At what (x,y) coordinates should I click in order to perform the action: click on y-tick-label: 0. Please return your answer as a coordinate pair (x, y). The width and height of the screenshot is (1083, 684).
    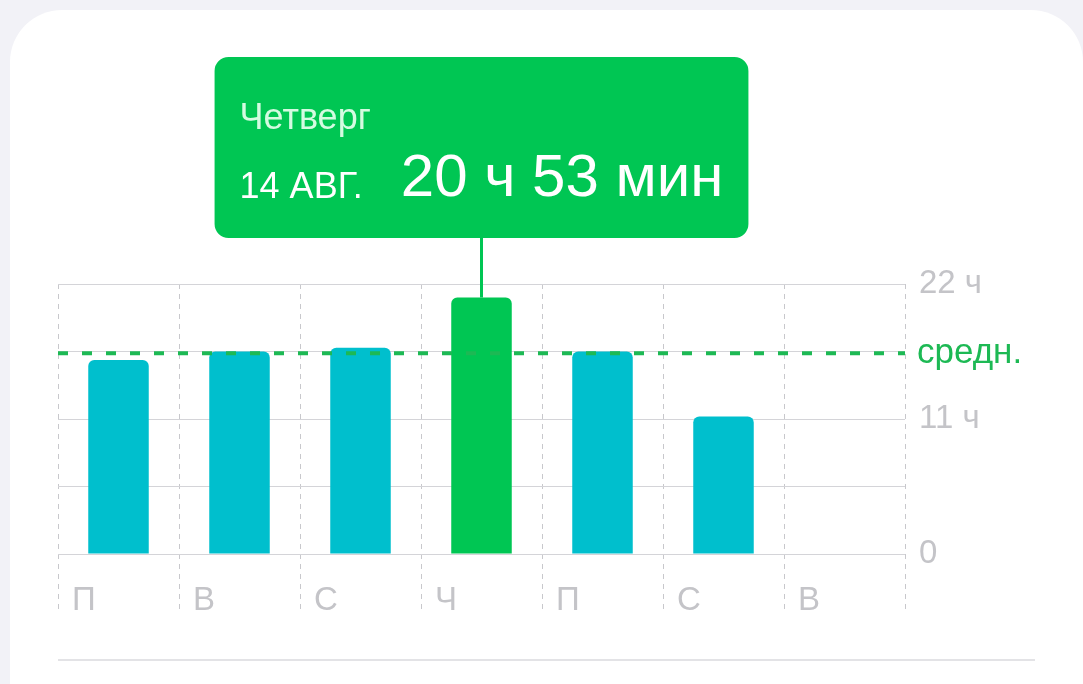
    Looking at the image, I should click on (928, 552).